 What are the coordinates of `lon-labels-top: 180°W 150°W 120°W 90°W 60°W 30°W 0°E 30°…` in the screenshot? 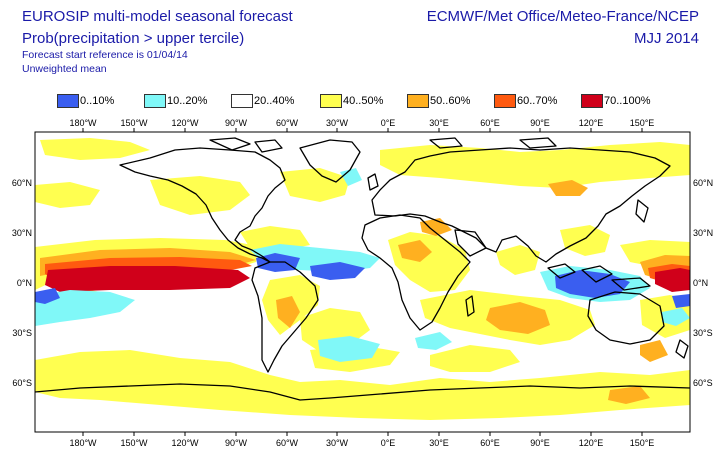 It's located at (361, 123).